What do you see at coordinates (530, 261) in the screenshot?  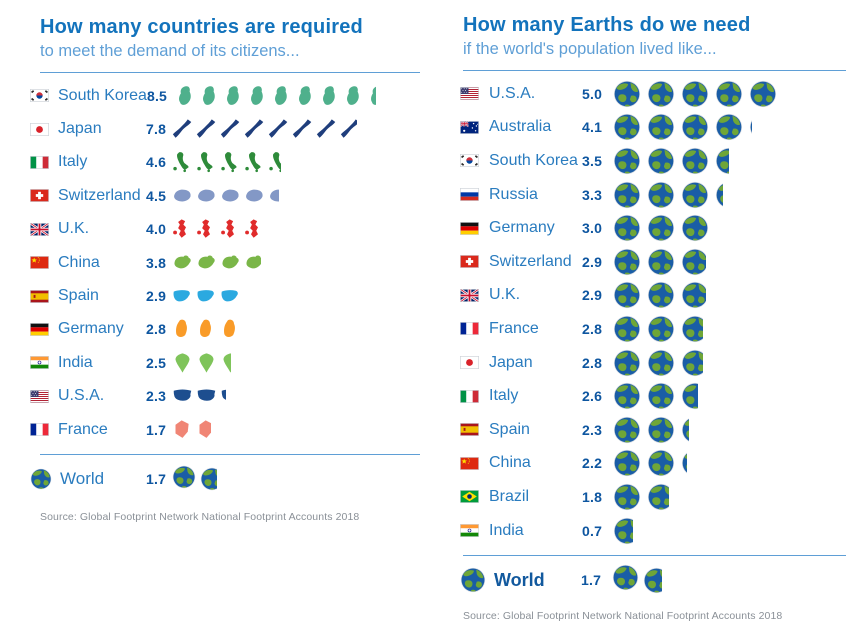 I see `country-label: Switzerland` at bounding box center [530, 261].